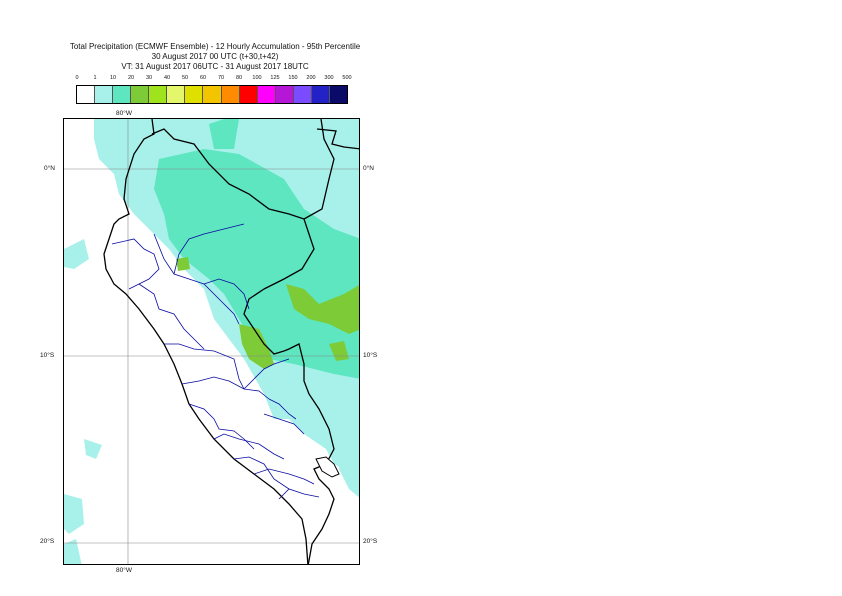  What do you see at coordinates (256, 346) in the screenshot?
I see `heavy-precip-central` at bounding box center [256, 346].